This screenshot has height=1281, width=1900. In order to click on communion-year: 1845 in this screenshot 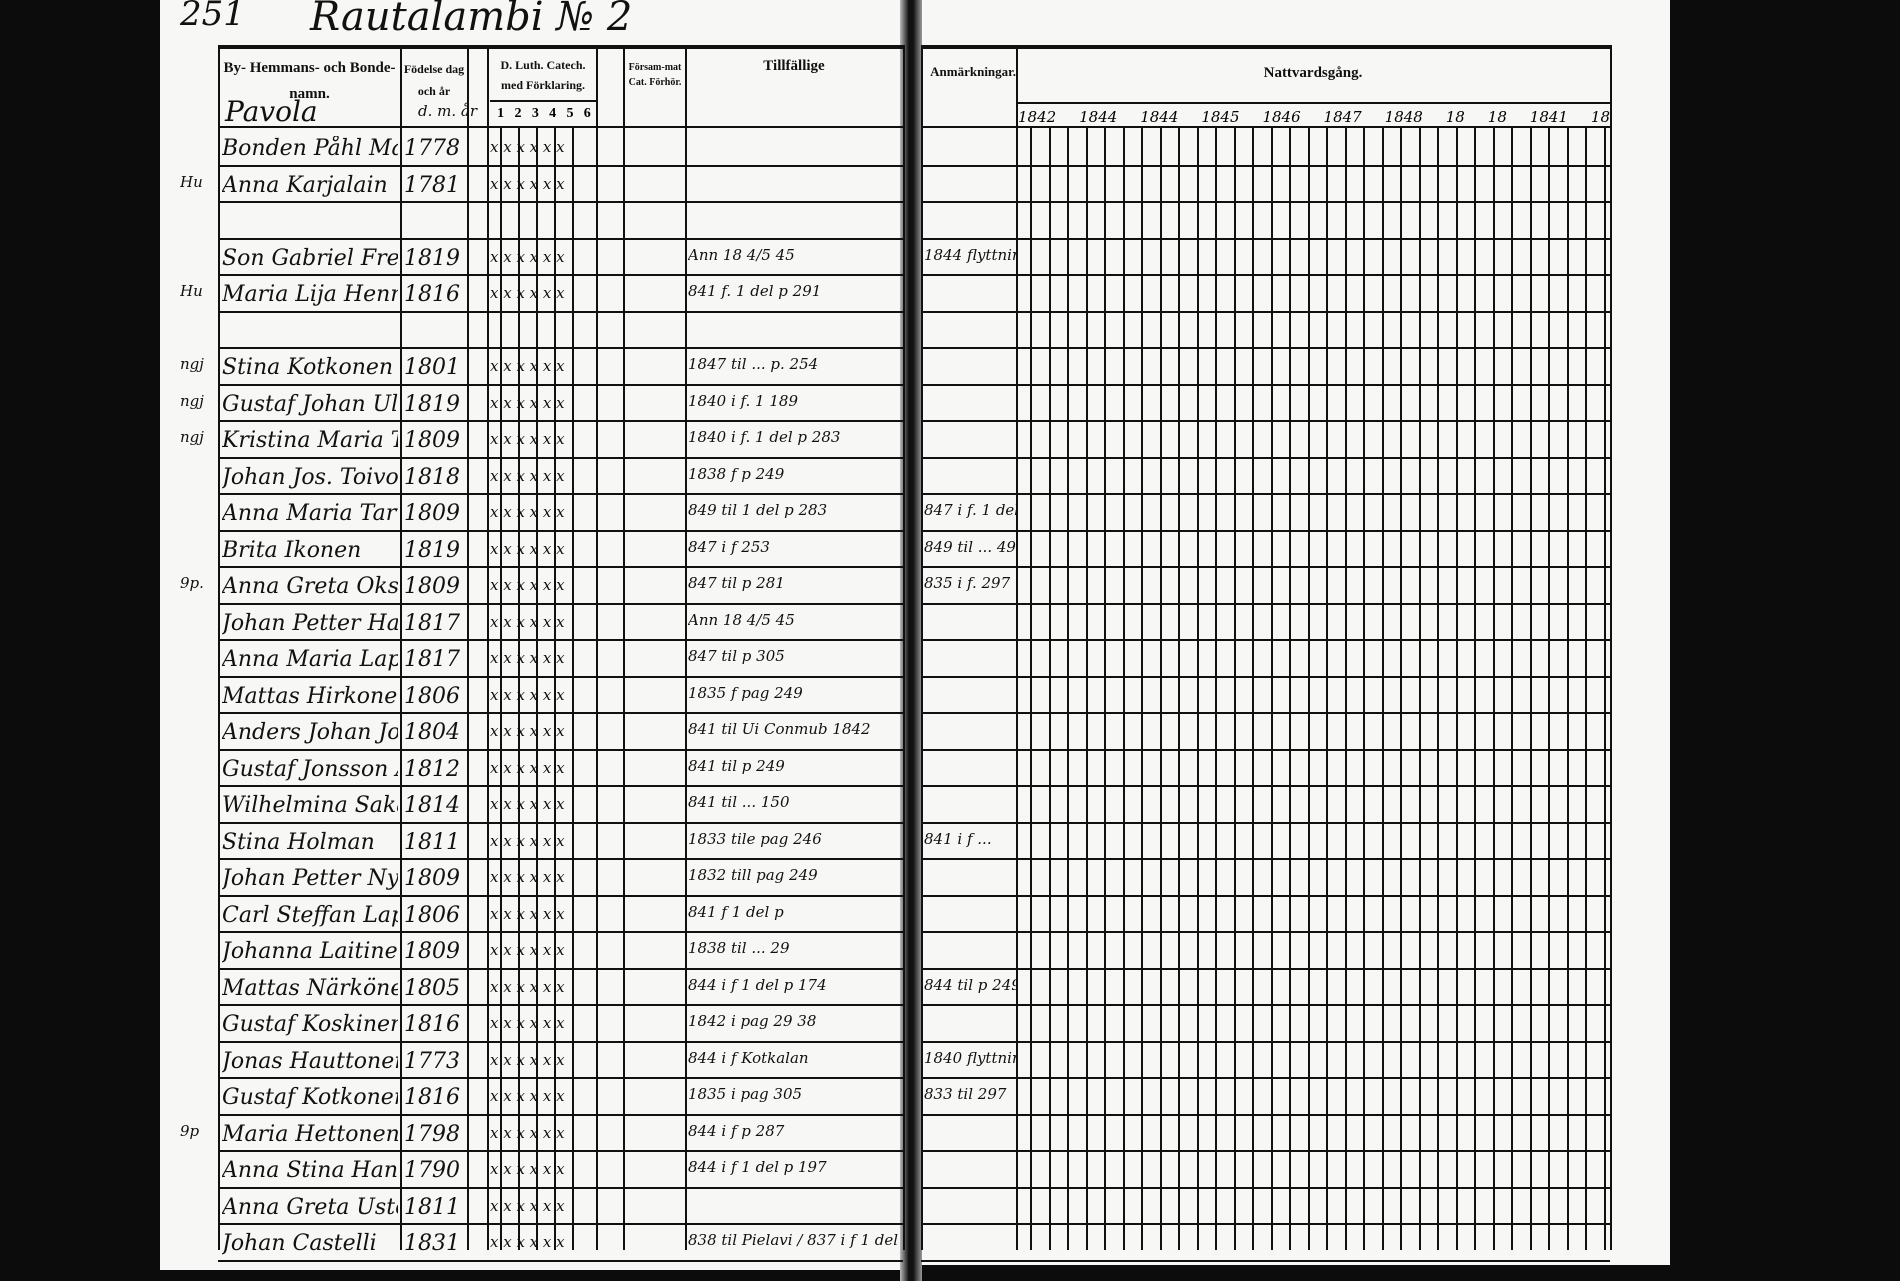, I will do `click(1220, 117)`.